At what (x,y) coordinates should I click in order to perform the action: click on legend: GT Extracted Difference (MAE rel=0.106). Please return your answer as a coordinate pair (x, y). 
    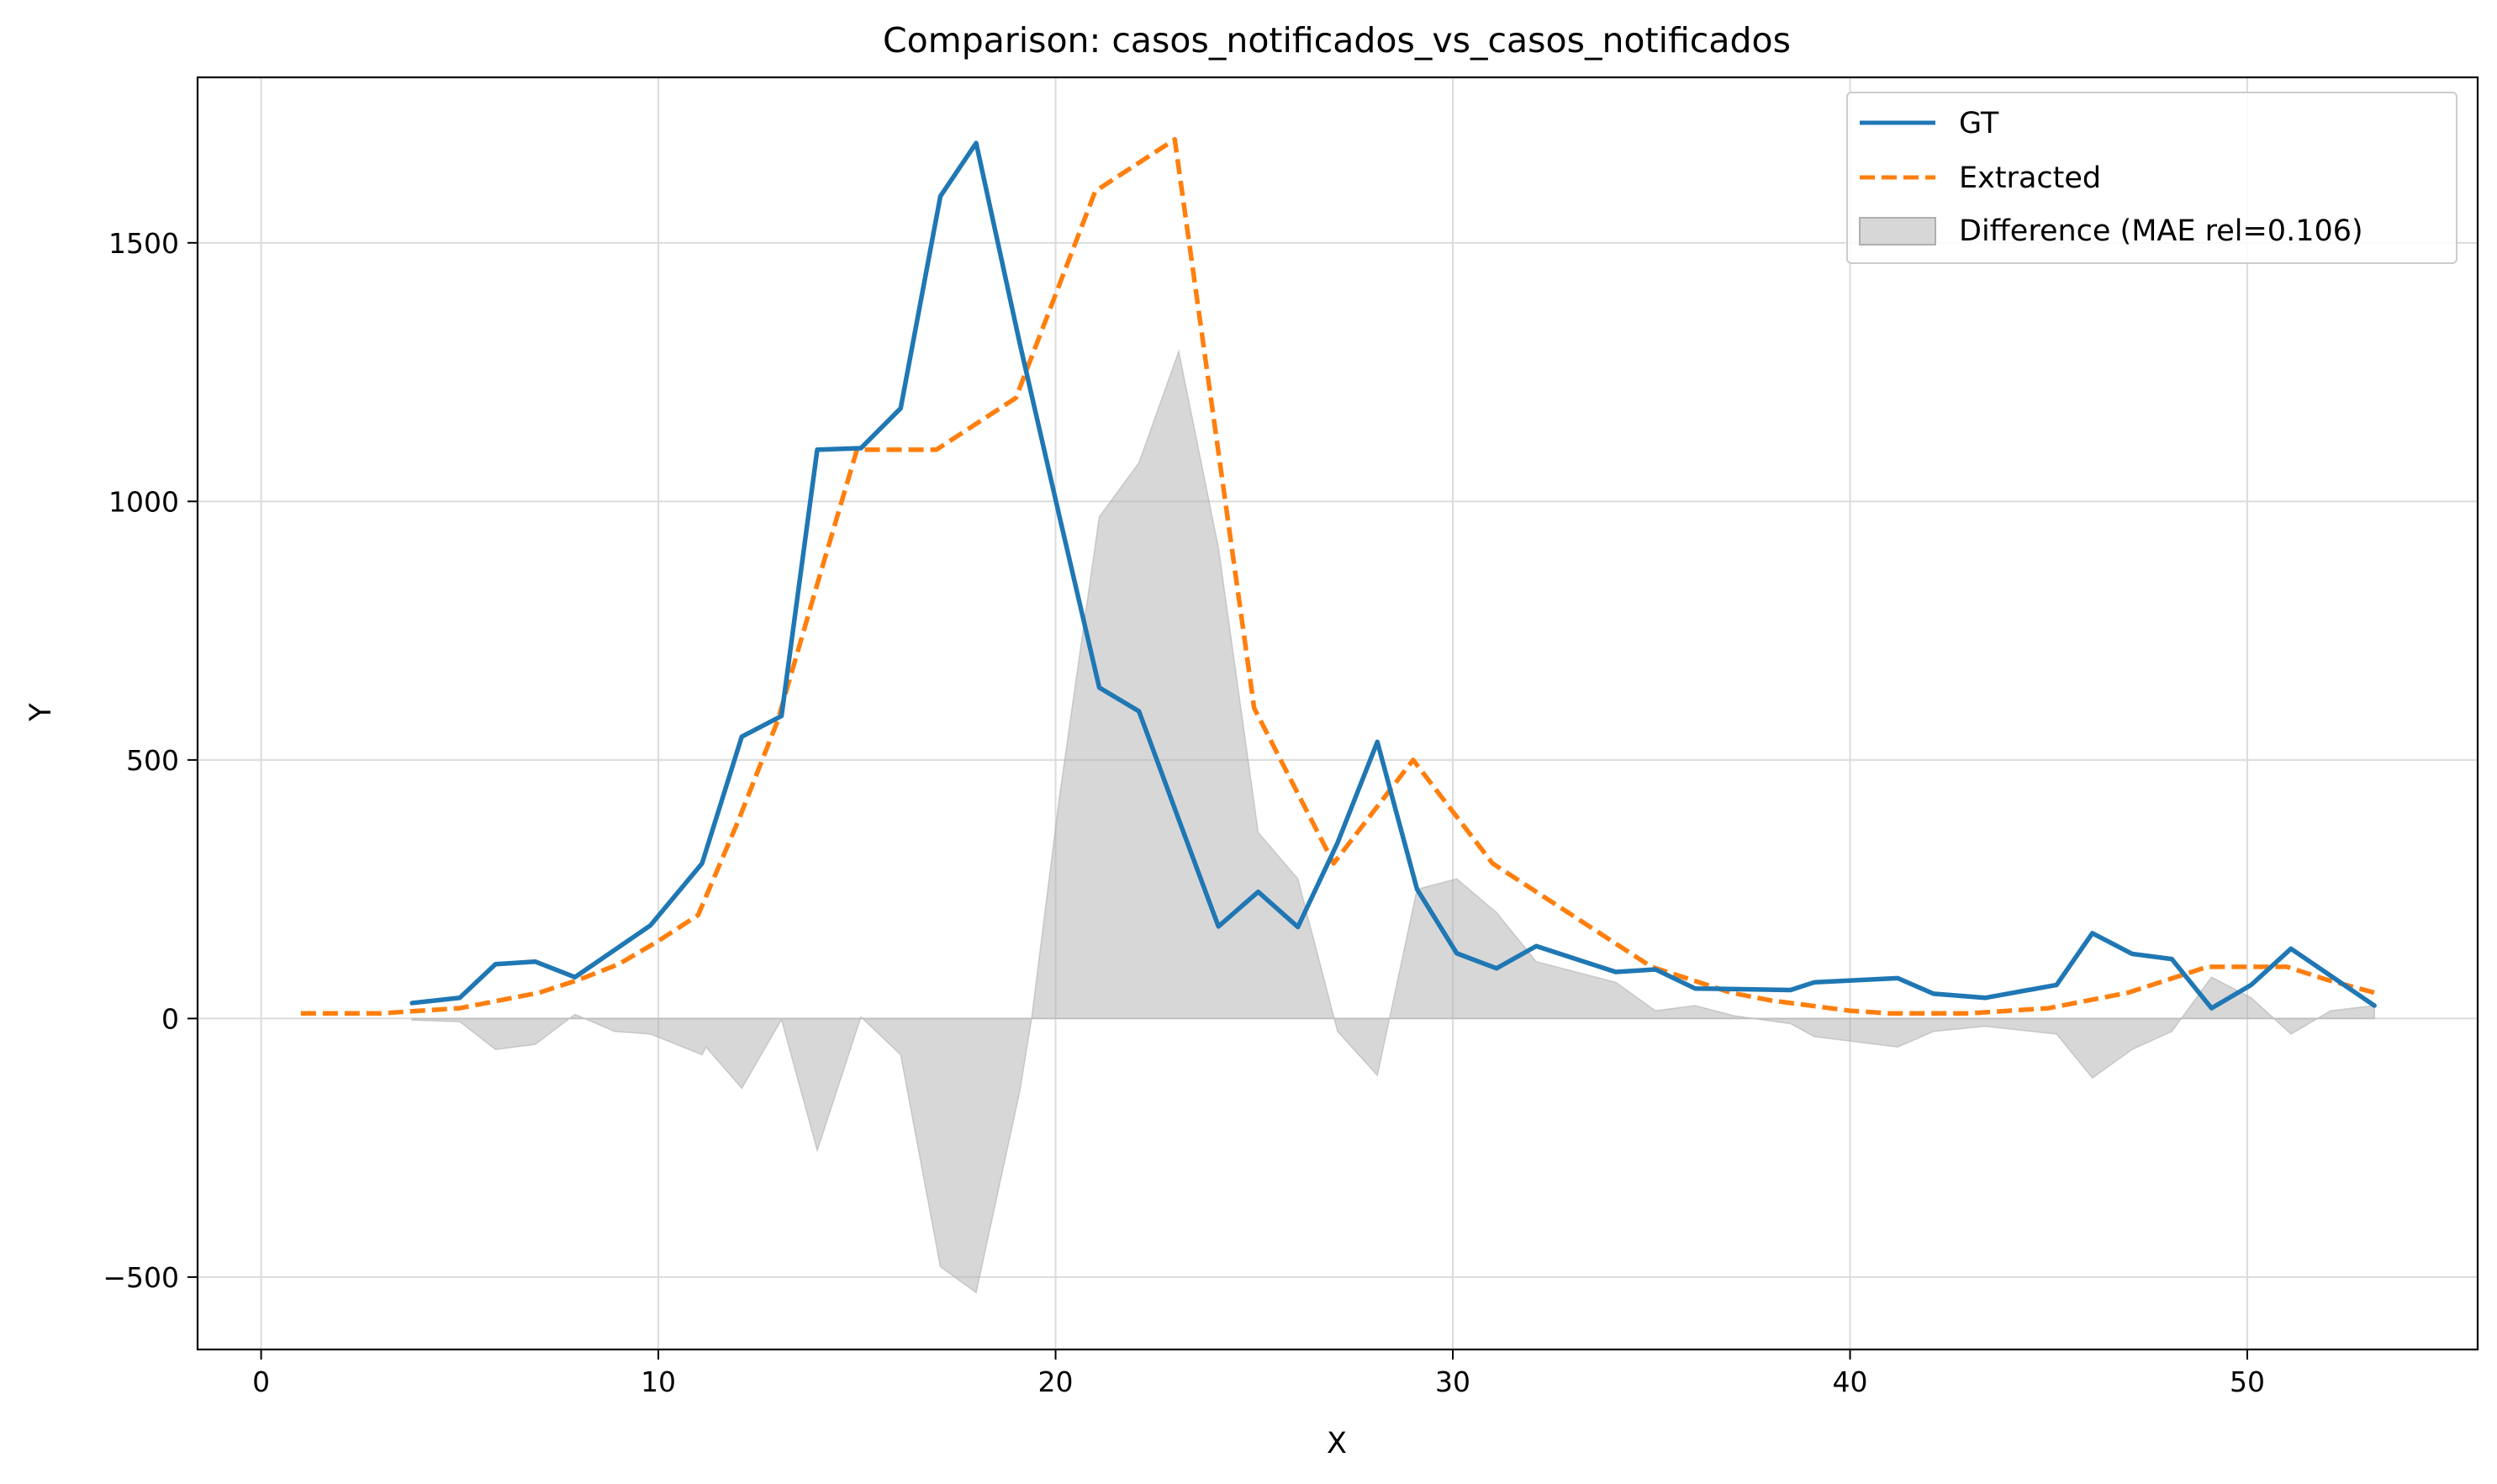
    Looking at the image, I should click on (2151, 178).